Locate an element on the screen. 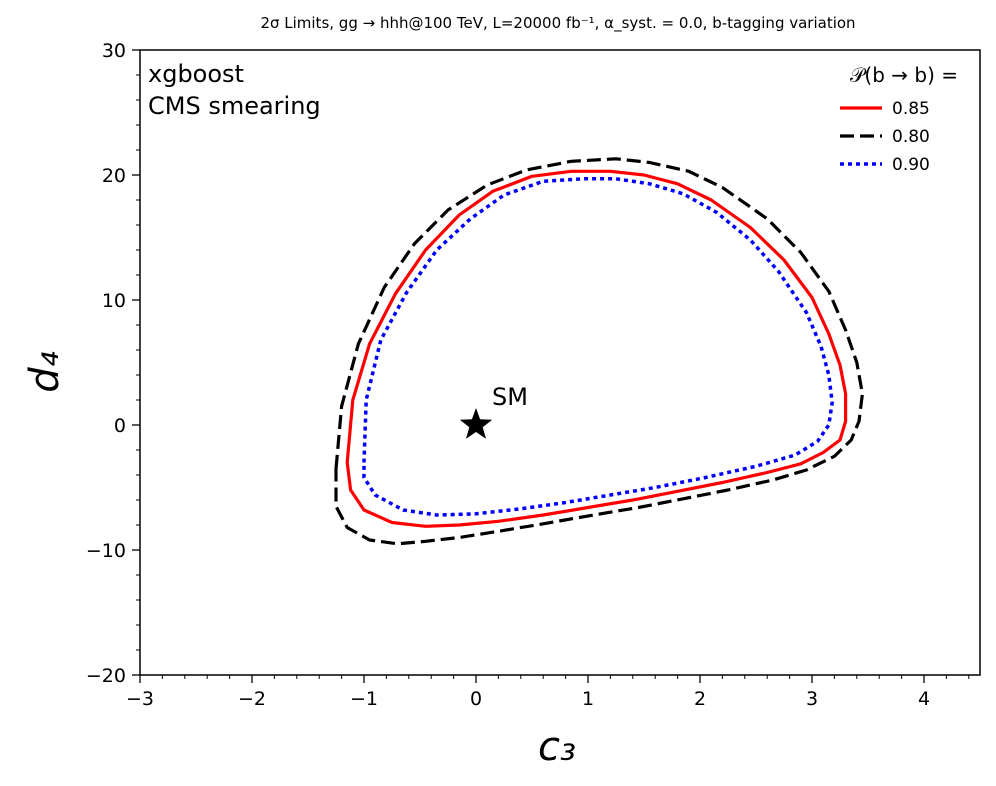 The image size is (996, 786). x-tick-label-0: −3 is located at coordinates (140, 699).